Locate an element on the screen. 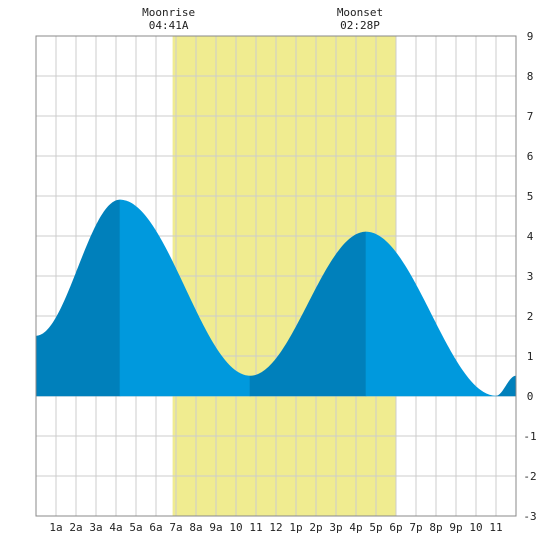 This screenshot has width=550, height=550. y-tick-label: 0 is located at coordinates (530, 396).